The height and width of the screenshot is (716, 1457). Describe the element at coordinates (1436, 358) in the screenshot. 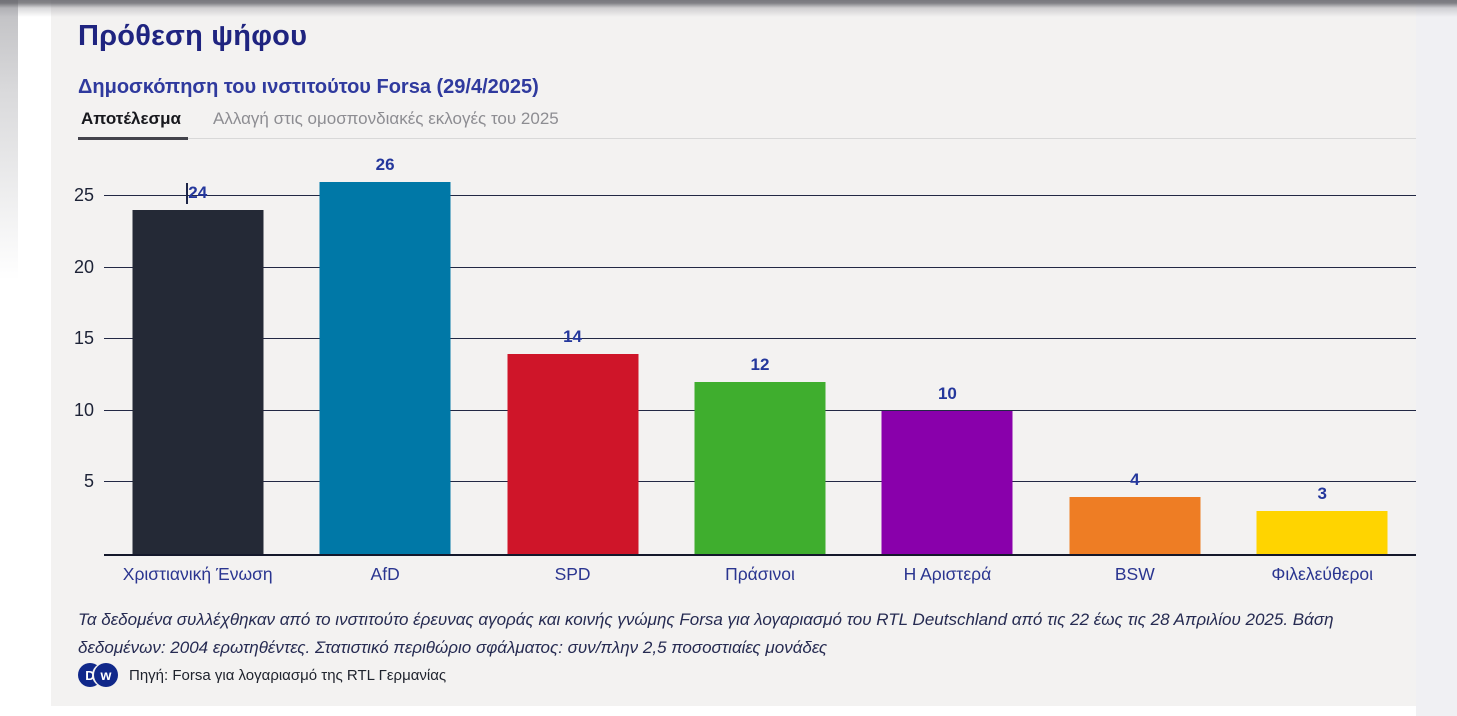

I see `page-right-gutter` at that location.